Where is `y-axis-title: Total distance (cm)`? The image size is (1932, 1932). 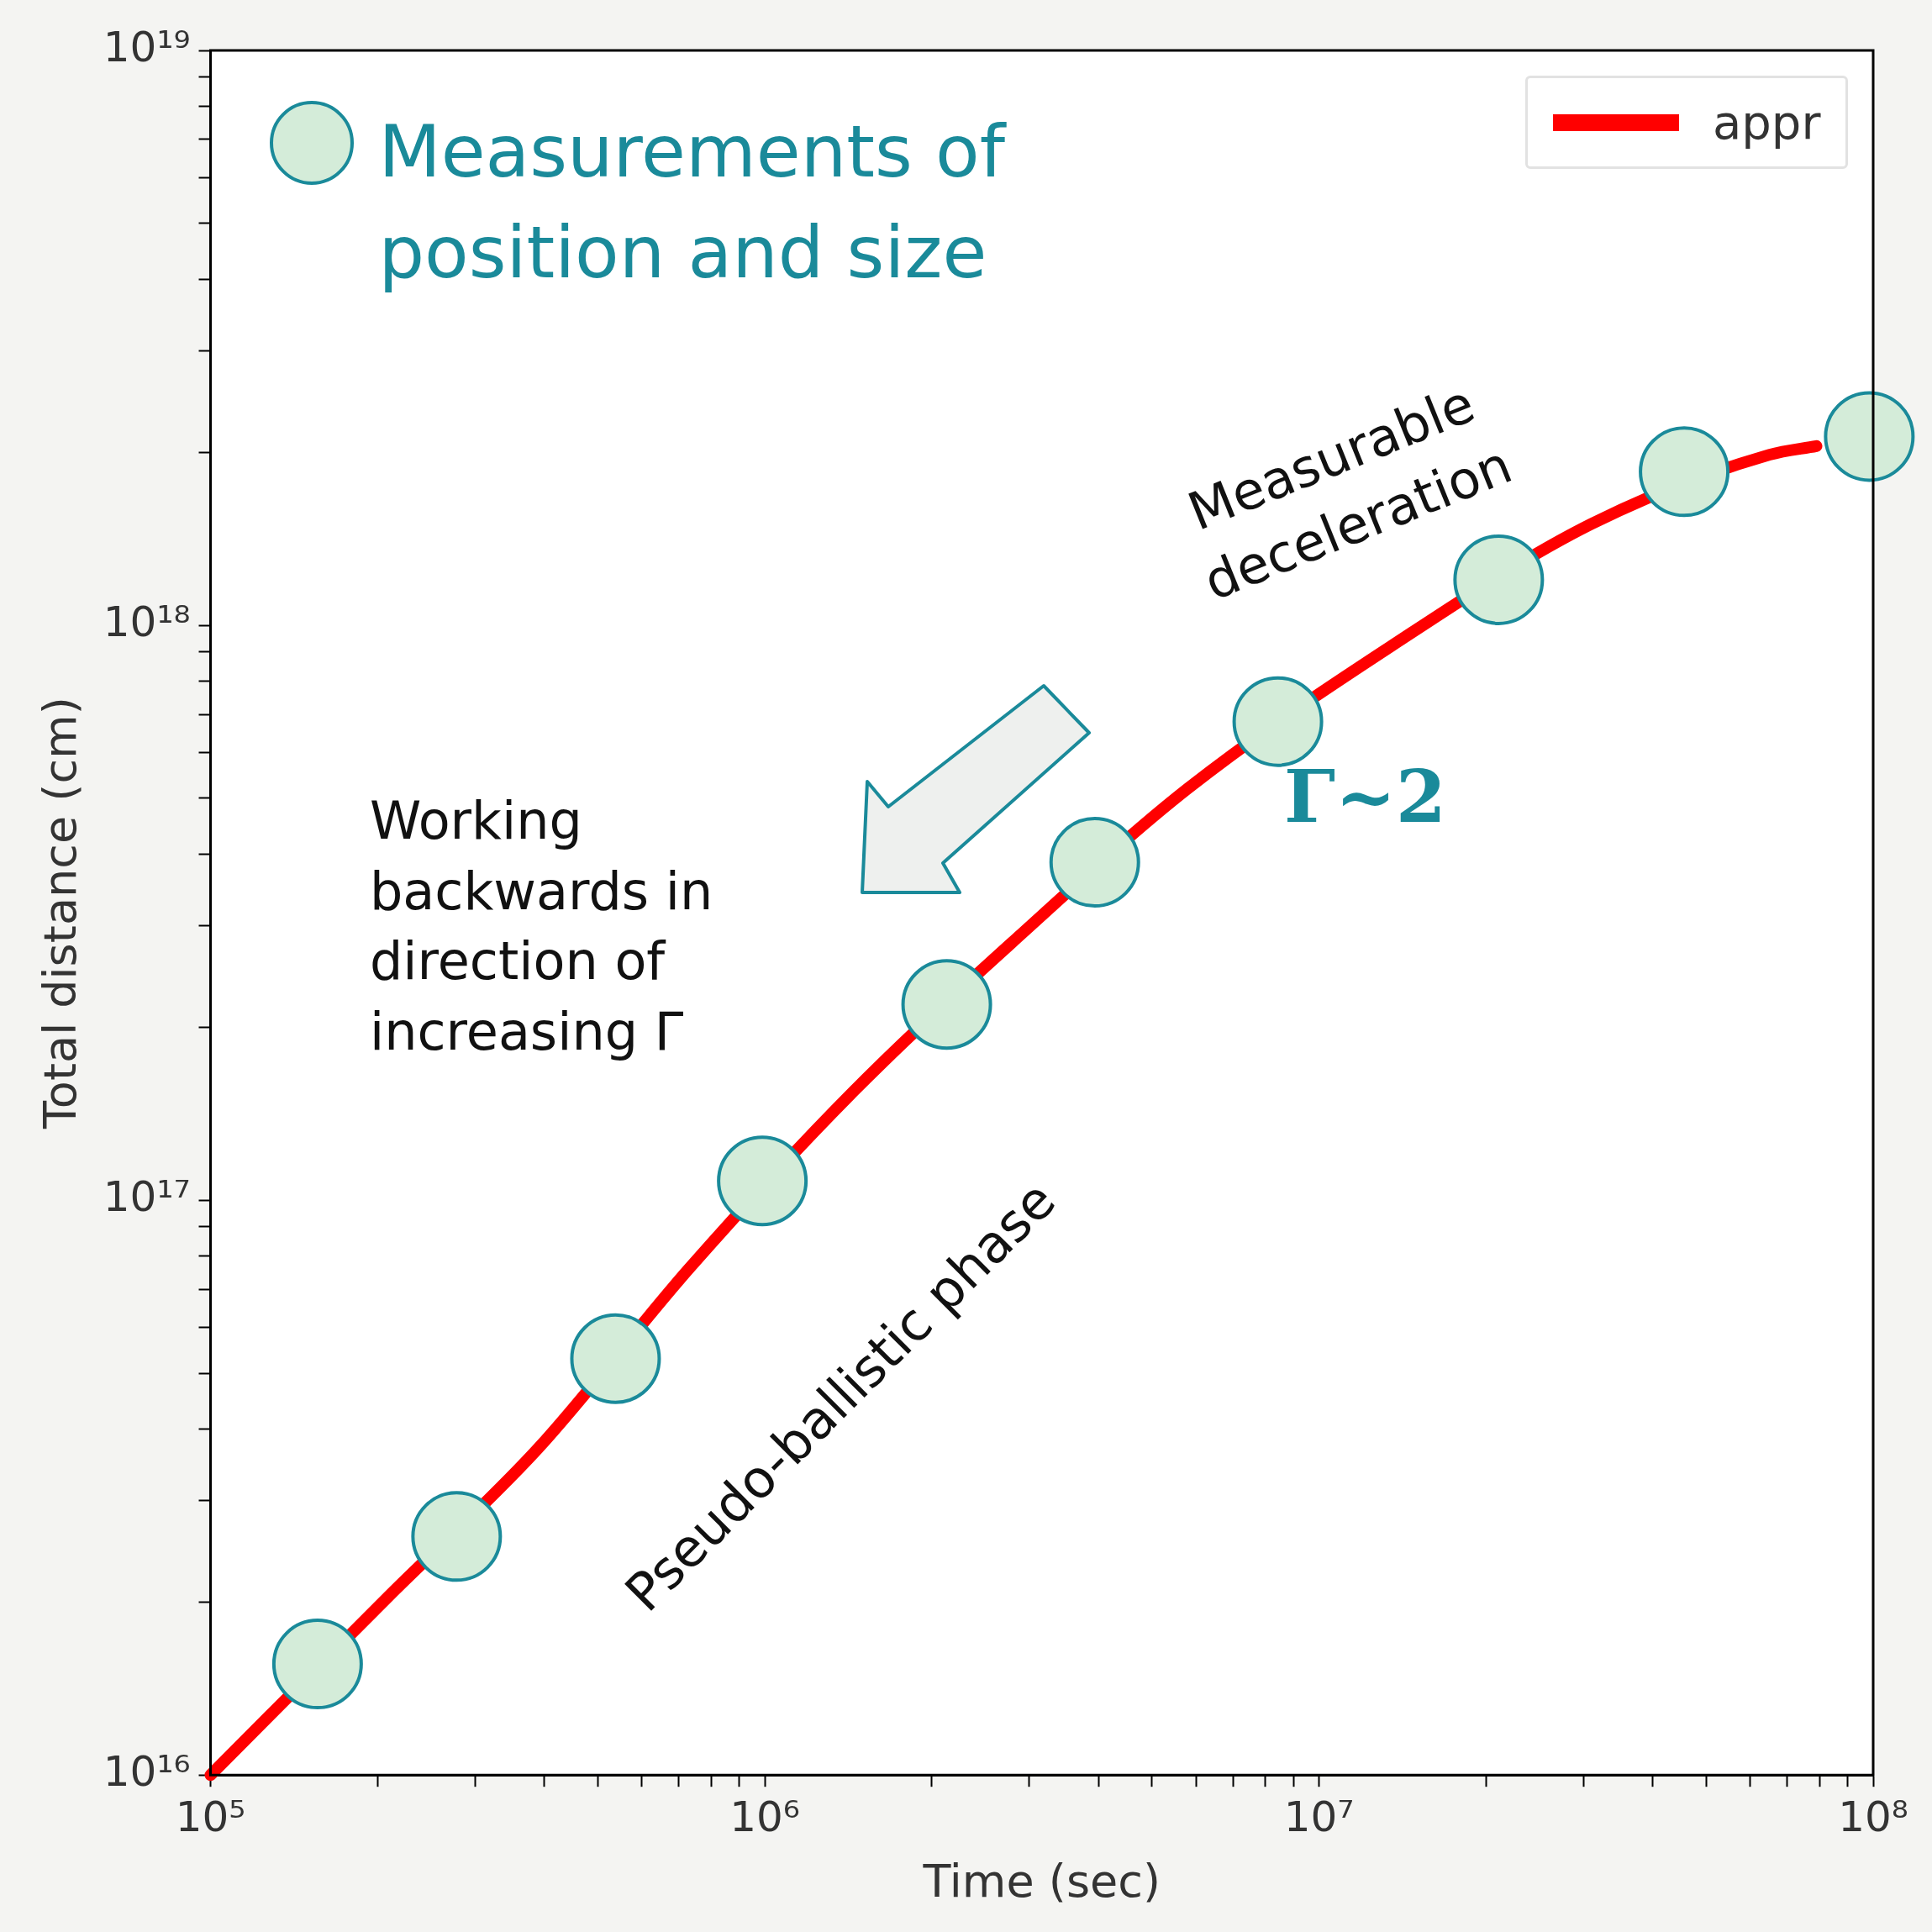
y-axis-title: Total distance (cm) is located at coordinates (60, 913).